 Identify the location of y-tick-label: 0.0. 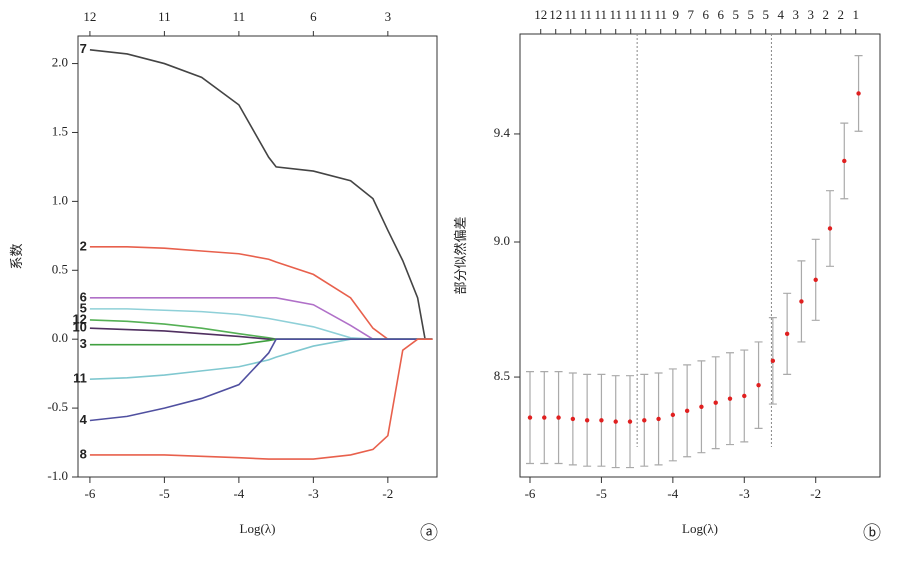
(60, 337).